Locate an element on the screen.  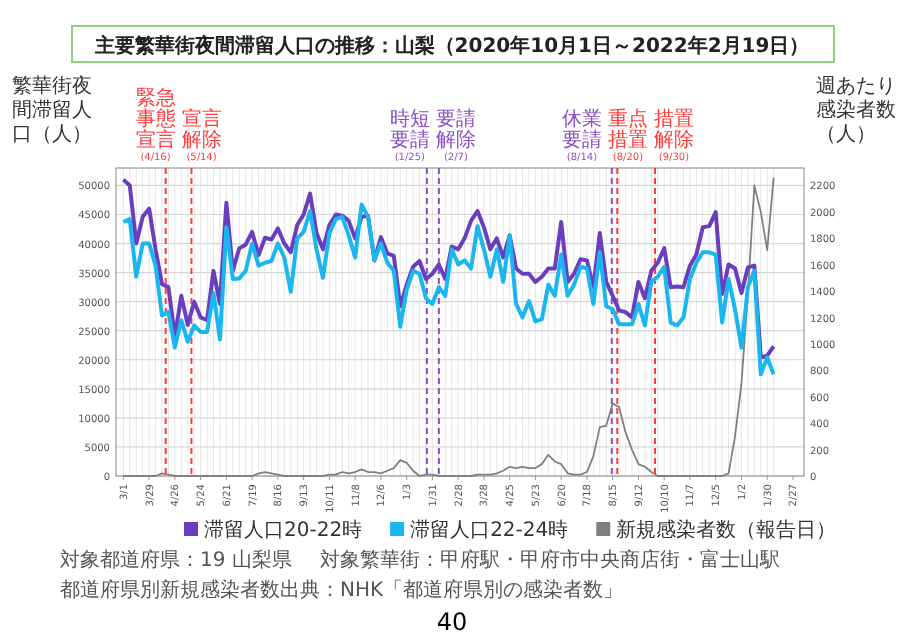
text: 40 is located at coordinates (452, 622).